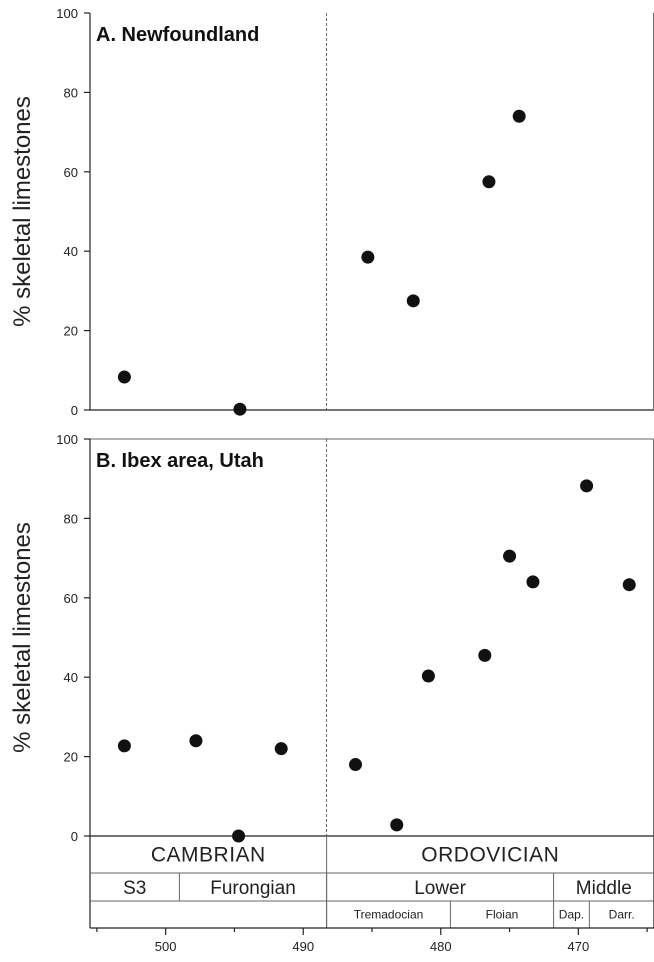 Image resolution: width=654 pixels, height=962 pixels. Describe the element at coordinates (177, 35) in the screenshot. I see `panel-title: A. Newfoundland` at that location.